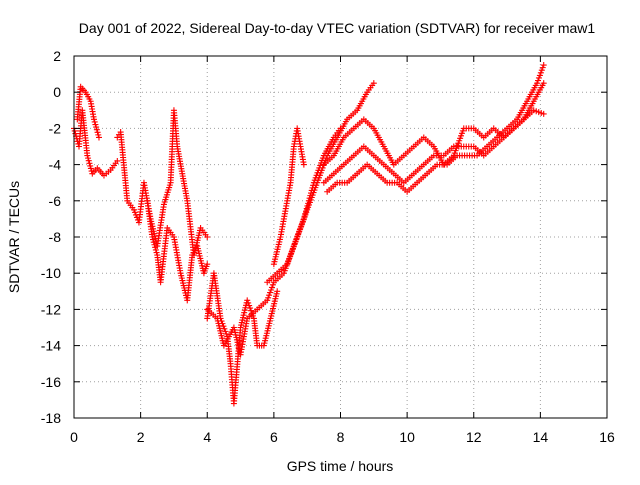 Image resolution: width=640 pixels, height=485 pixels. What do you see at coordinates (51, 418) in the screenshot?
I see `y-tick-label: -18` at bounding box center [51, 418].